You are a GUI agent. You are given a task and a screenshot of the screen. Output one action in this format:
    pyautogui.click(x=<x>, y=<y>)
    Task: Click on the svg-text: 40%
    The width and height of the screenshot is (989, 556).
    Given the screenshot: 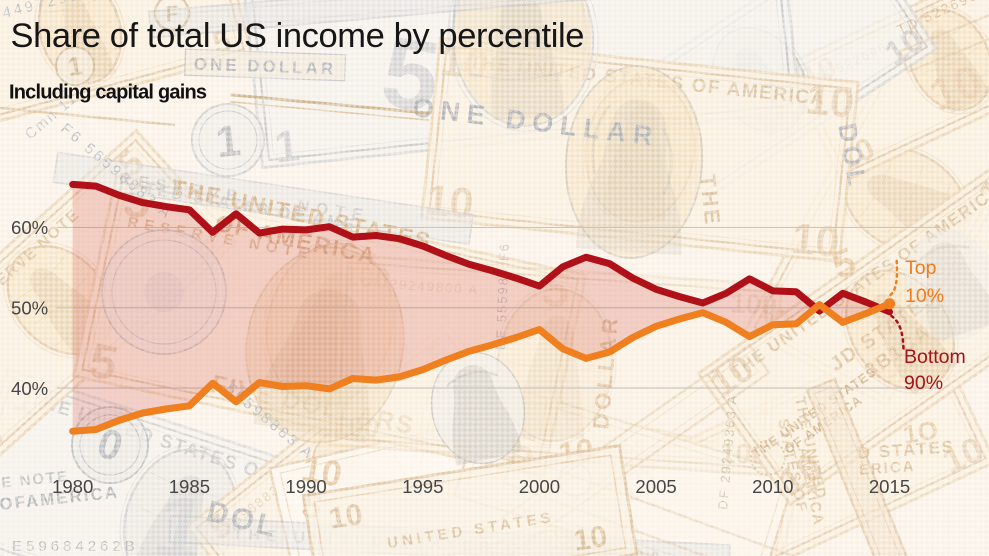 What is the action you would take?
    pyautogui.click(x=29, y=388)
    